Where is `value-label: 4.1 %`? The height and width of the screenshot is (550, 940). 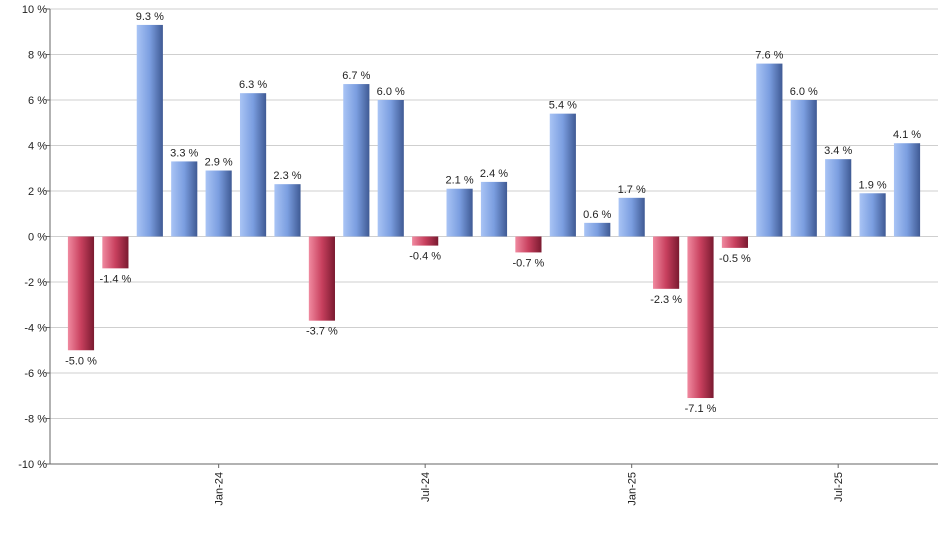 value-label: 4.1 % is located at coordinates (907, 135).